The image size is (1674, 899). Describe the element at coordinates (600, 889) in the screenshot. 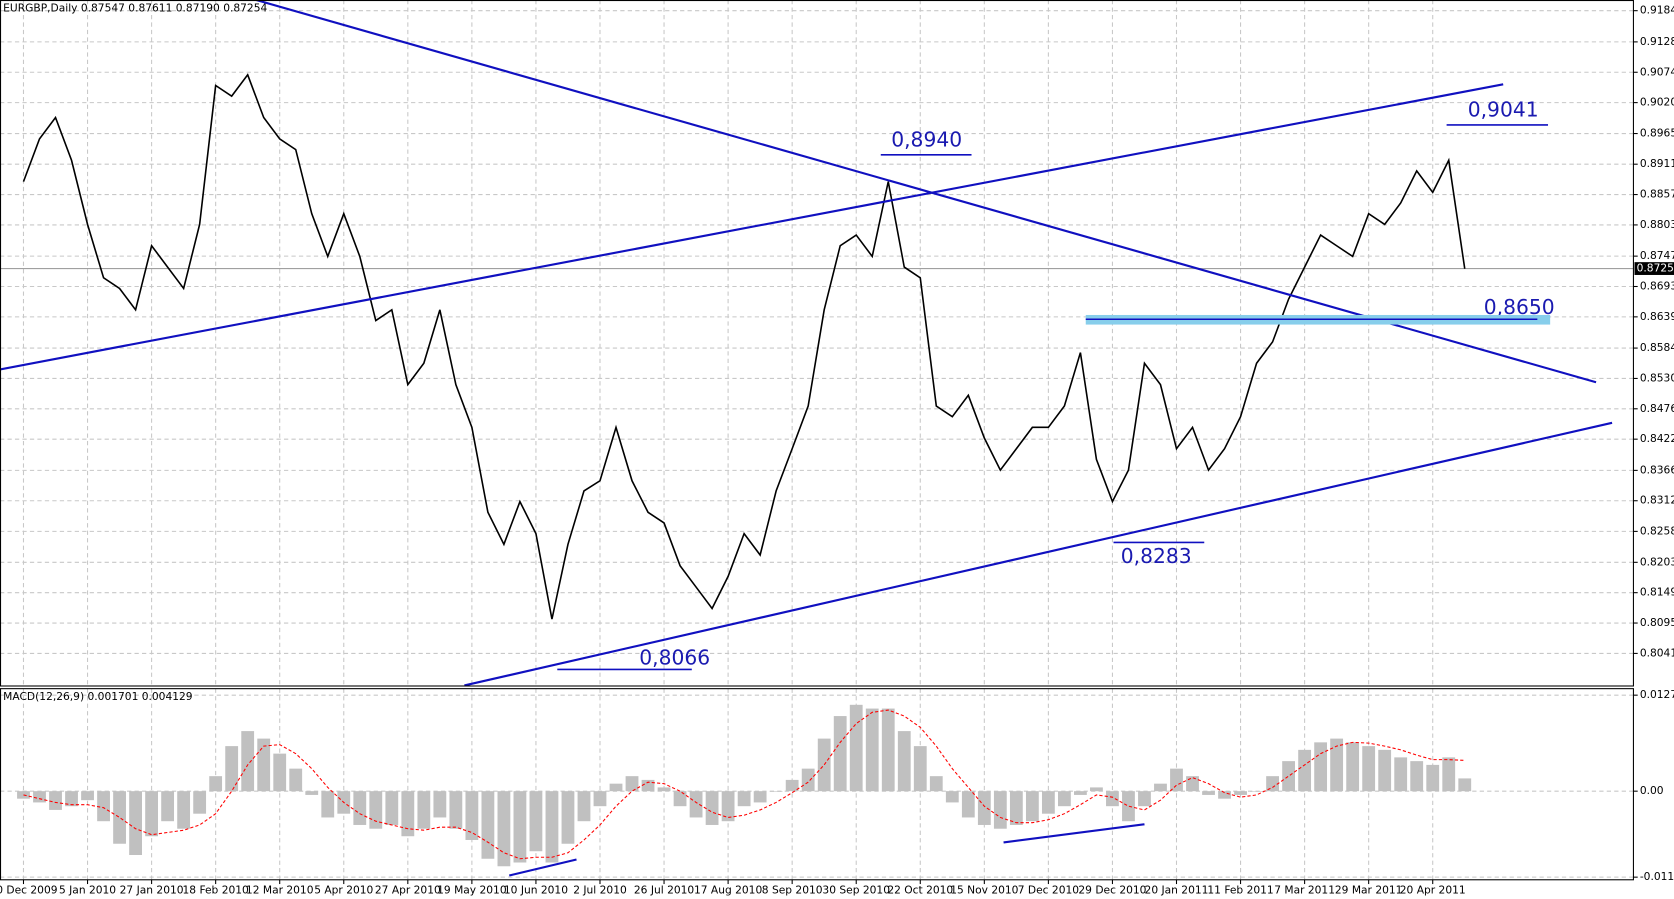

I see `x-tick-label: 2 Jul 2010` at that location.